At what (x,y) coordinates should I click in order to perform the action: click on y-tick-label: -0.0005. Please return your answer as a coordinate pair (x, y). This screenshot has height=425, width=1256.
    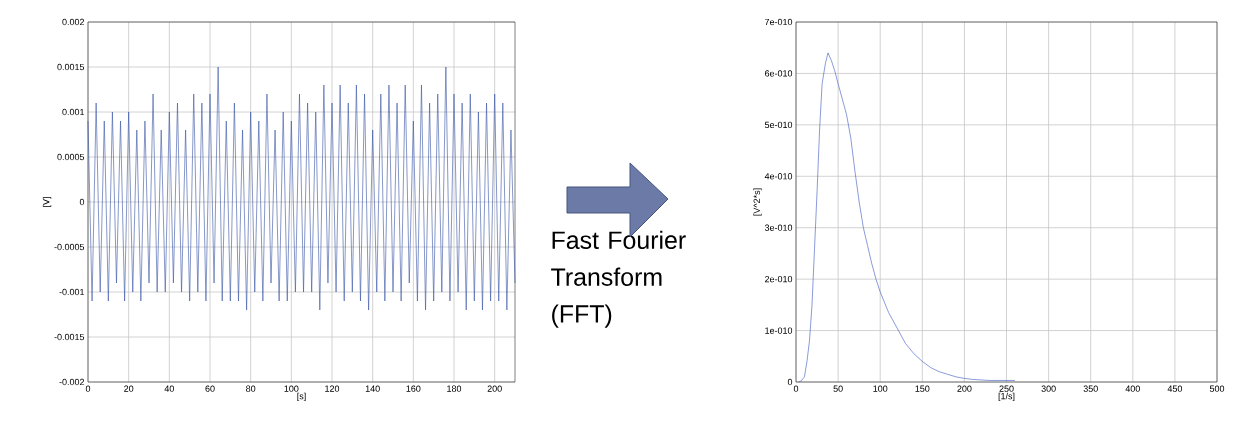
    Looking at the image, I should click on (69, 247).